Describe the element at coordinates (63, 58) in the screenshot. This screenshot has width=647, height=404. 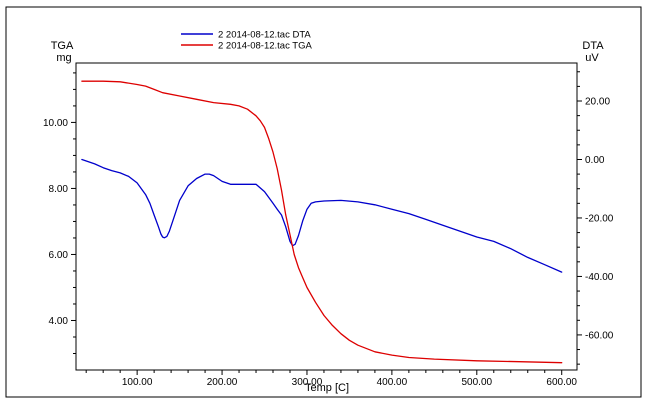
I see `left-axis-unit: mg` at that location.